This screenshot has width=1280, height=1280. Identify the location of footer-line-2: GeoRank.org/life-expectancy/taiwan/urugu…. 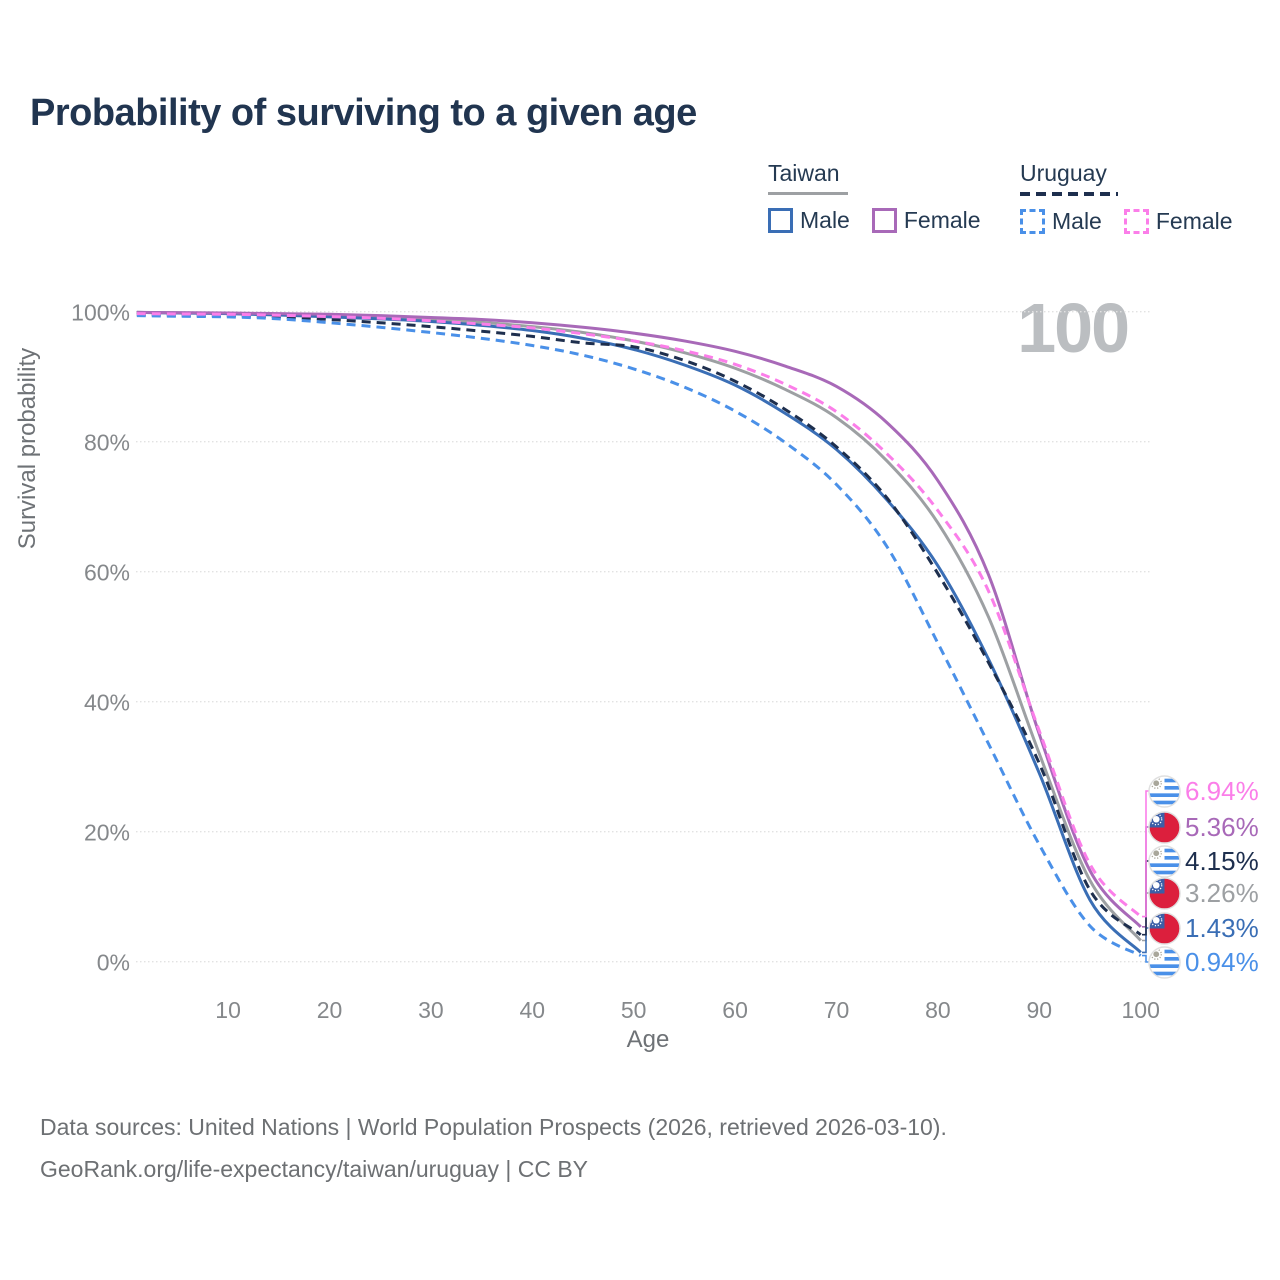
(314, 1169).